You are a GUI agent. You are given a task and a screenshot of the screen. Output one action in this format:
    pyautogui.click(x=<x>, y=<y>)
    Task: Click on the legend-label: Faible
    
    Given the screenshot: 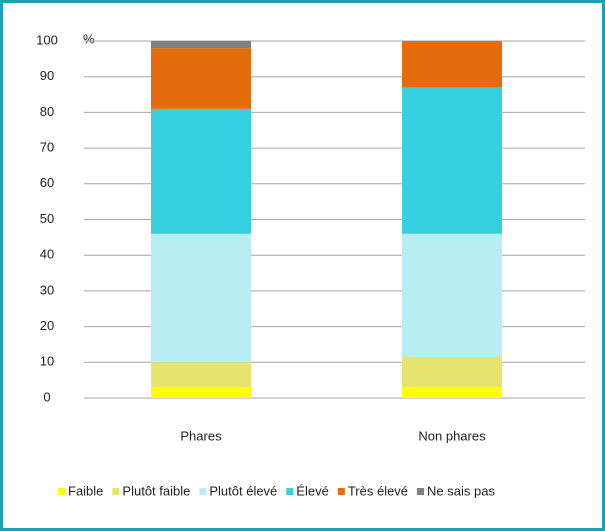 What is the action you would take?
    pyautogui.click(x=85, y=490)
    